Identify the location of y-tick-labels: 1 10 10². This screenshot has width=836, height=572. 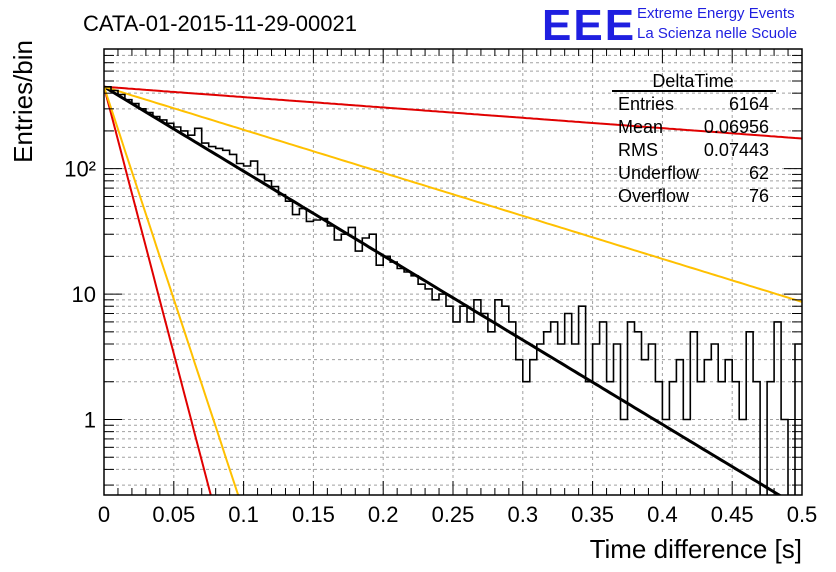
(80, 295).